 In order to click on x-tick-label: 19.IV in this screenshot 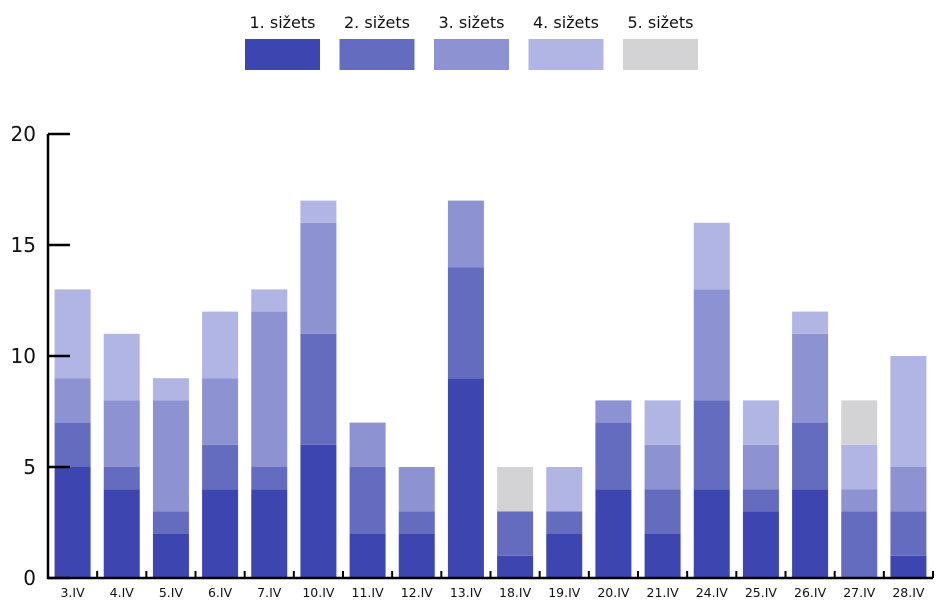, I will do `click(564, 592)`.